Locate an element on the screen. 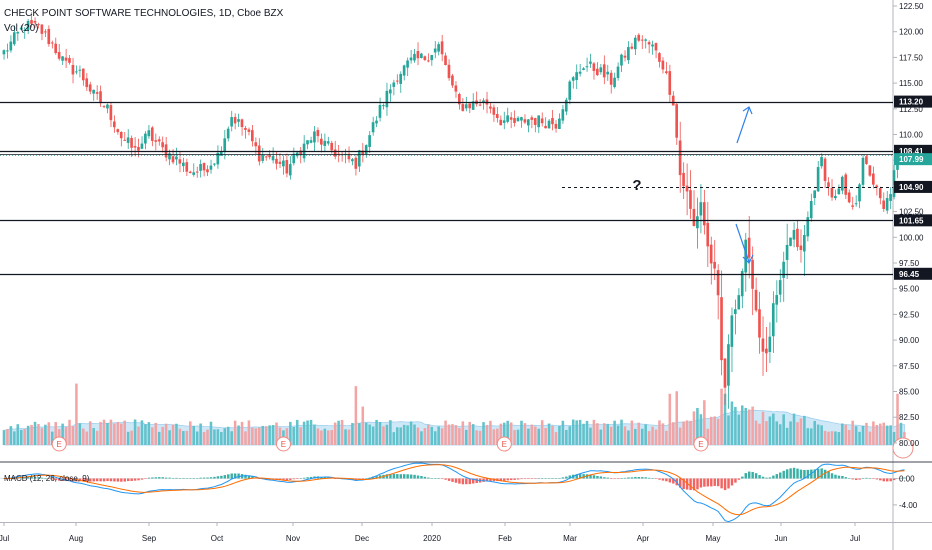 Image resolution: width=932 pixels, height=550 pixels. macd-label: MACD (12, 26, close, 9) is located at coordinates (47, 478).